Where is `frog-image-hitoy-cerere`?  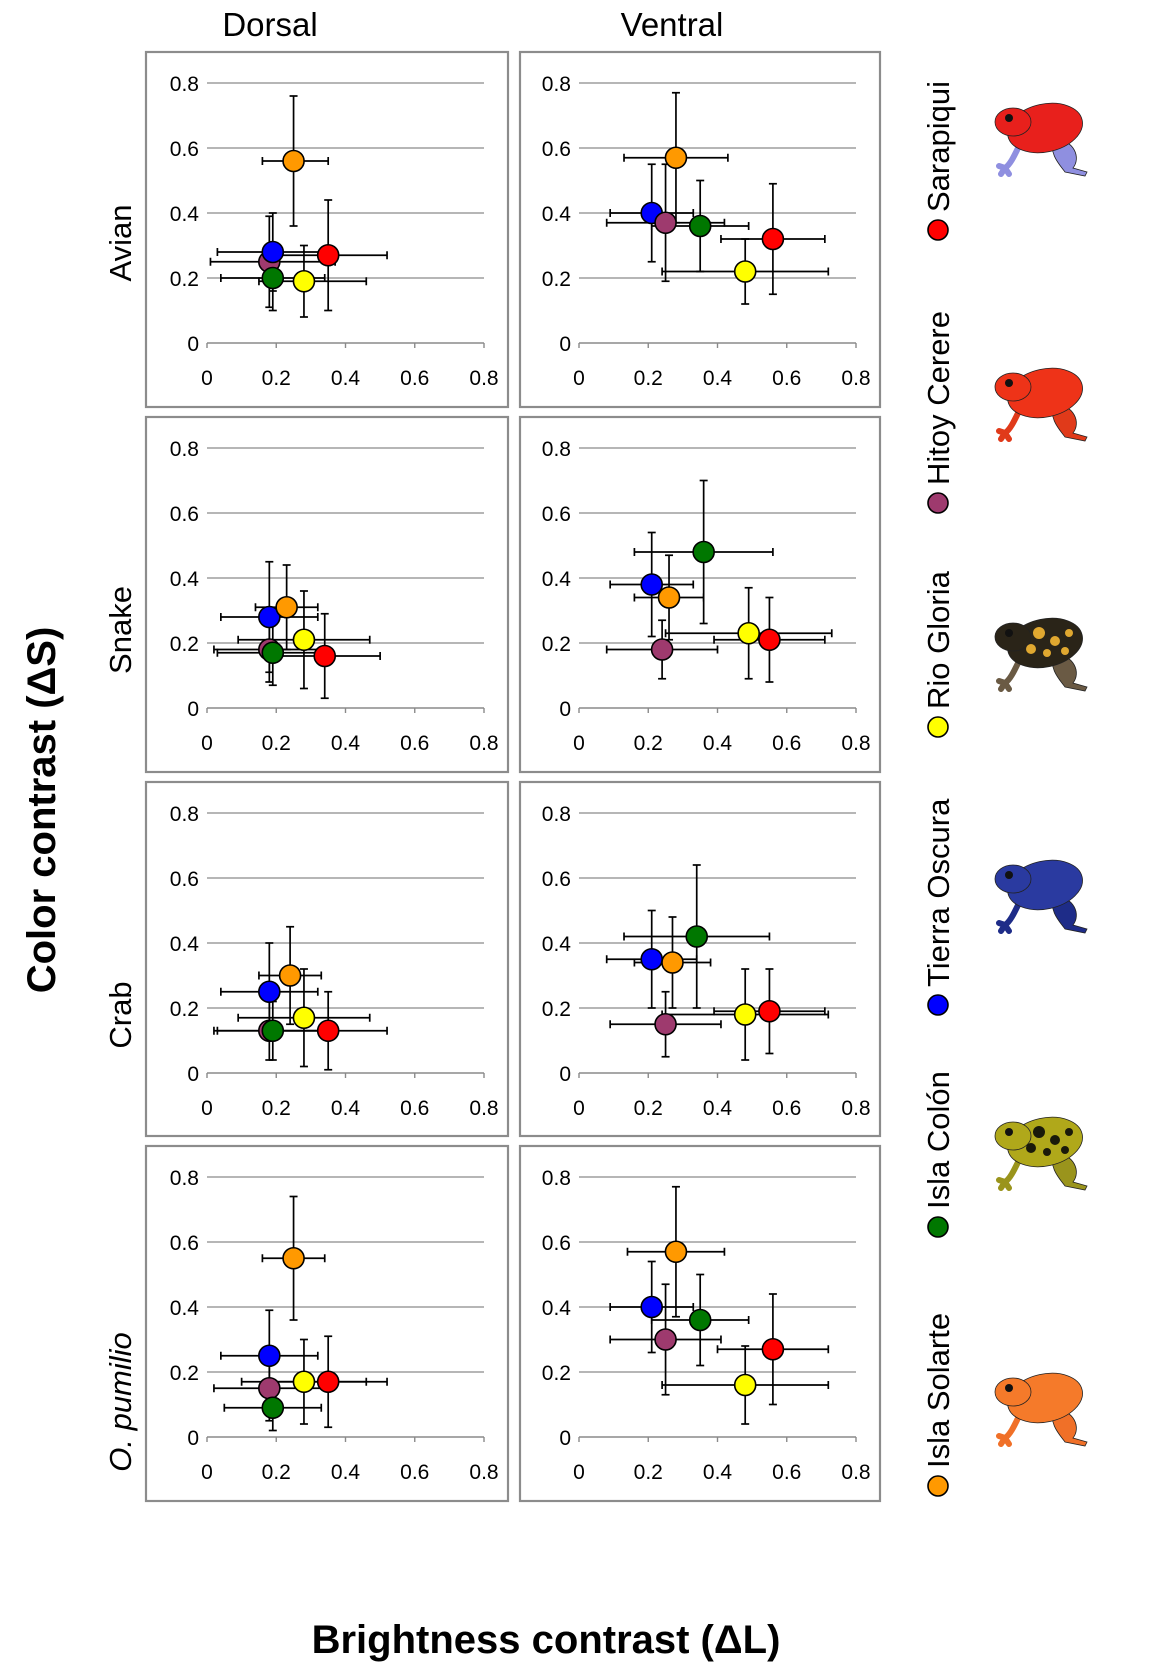
frog-image-hitoy-cerere is located at coordinates (1041, 404).